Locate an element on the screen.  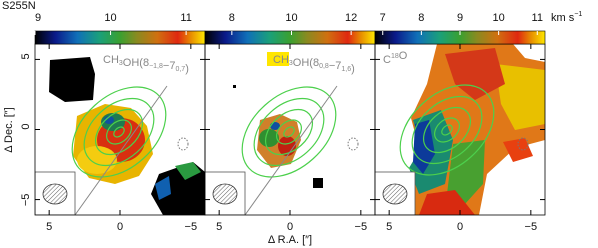
panel-label: CH3OH(80,8−71,6) is located at coordinates (314, 64).